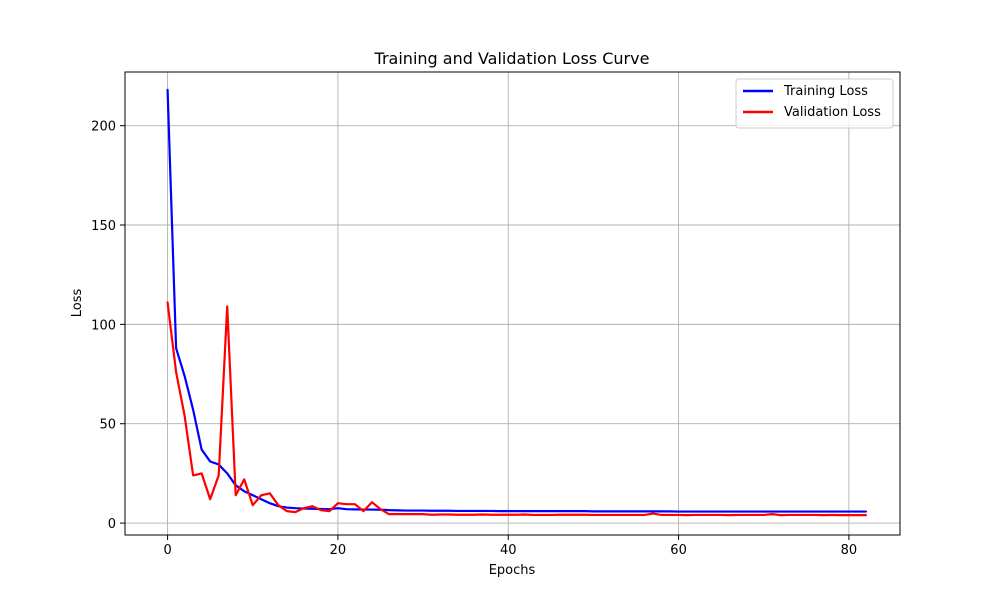  Describe the element at coordinates (103, 127) in the screenshot. I see `y-tick-label: 200` at that location.